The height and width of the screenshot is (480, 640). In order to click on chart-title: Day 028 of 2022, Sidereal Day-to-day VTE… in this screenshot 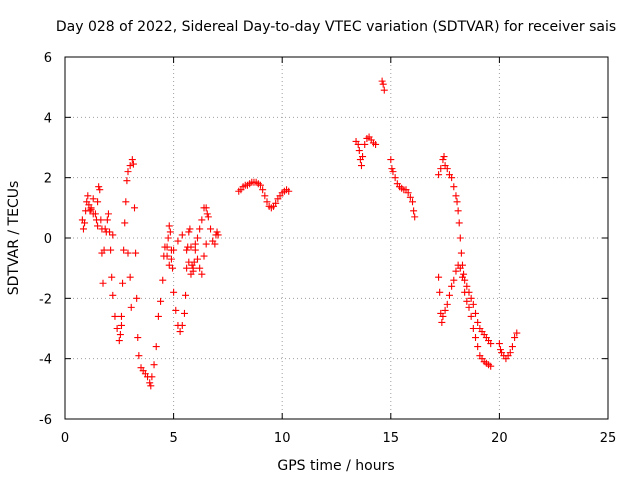, I will do `click(336, 27)`.